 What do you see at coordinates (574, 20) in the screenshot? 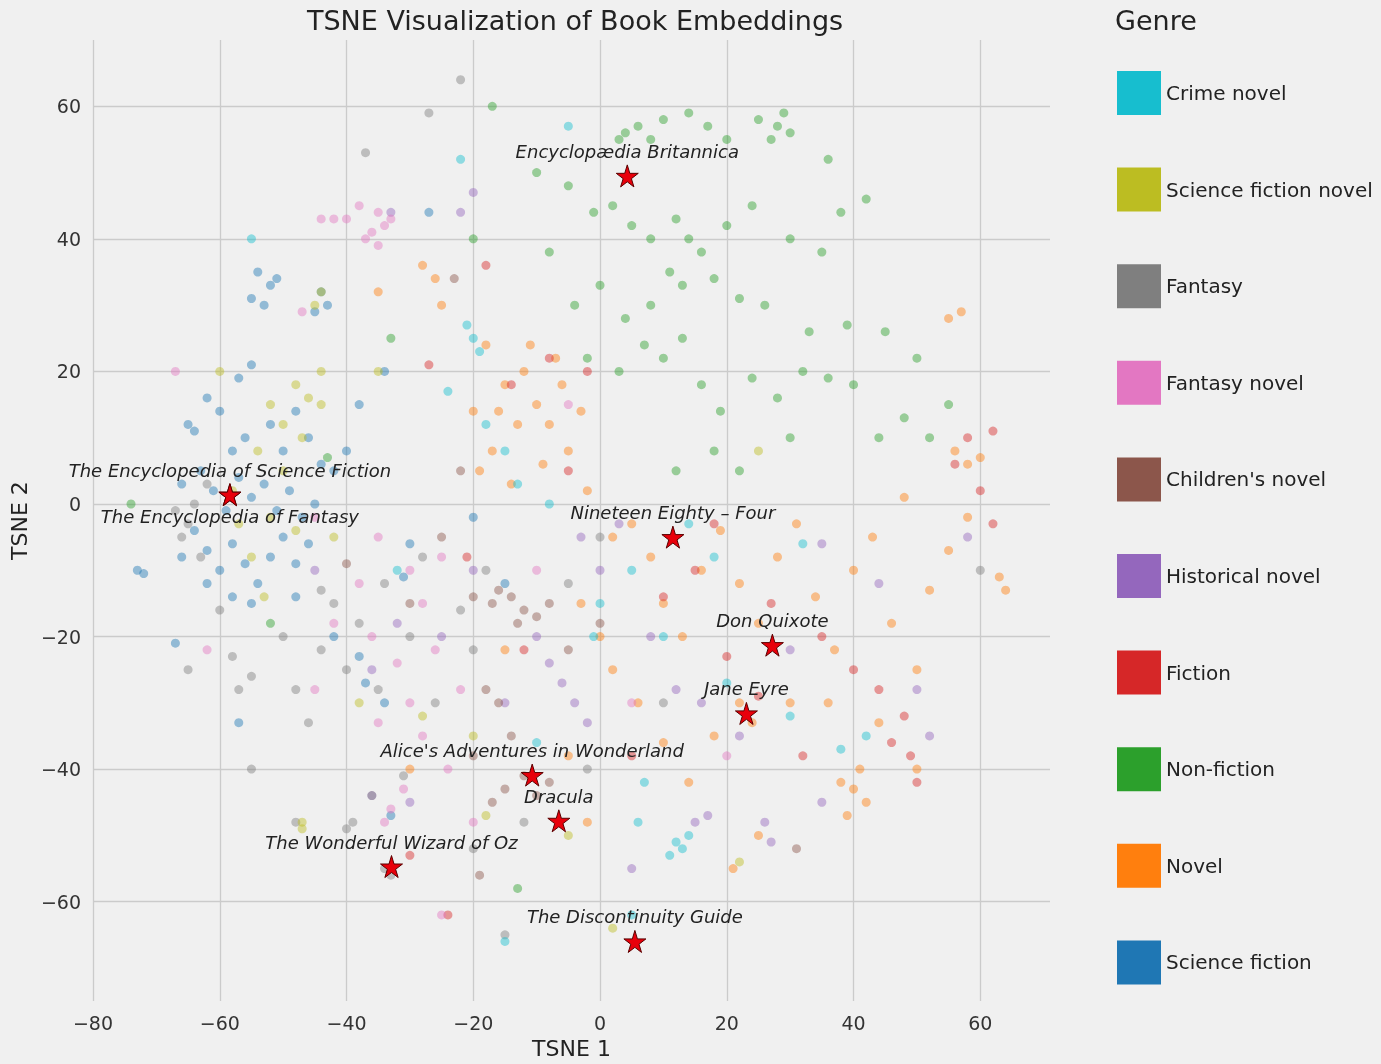
I see `chart-title: TSNE Visualization of Book Embeddings` at bounding box center [574, 20].